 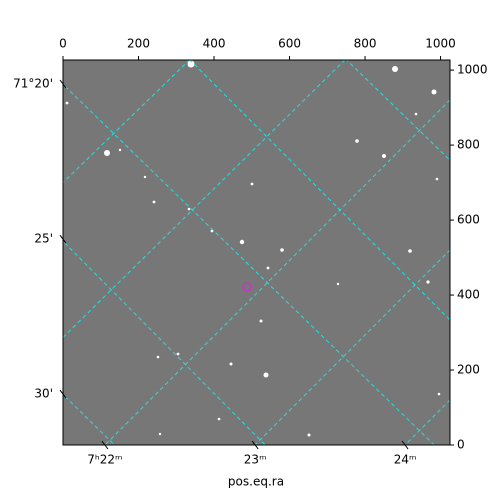 I want to click on dec-tick-label: 30', so click(x=43, y=394).